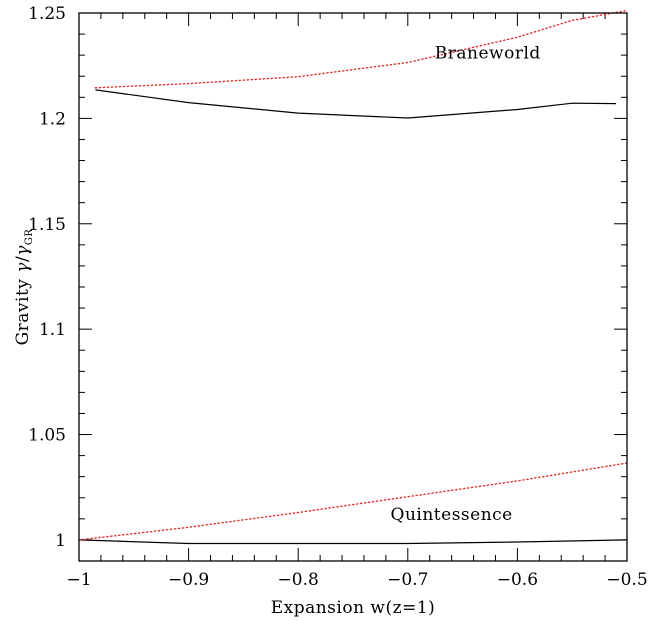 This screenshot has height=621, width=664. What do you see at coordinates (298, 580) in the screenshot?
I see `x-tick-label: −0.8` at bounding box center [298, 580].